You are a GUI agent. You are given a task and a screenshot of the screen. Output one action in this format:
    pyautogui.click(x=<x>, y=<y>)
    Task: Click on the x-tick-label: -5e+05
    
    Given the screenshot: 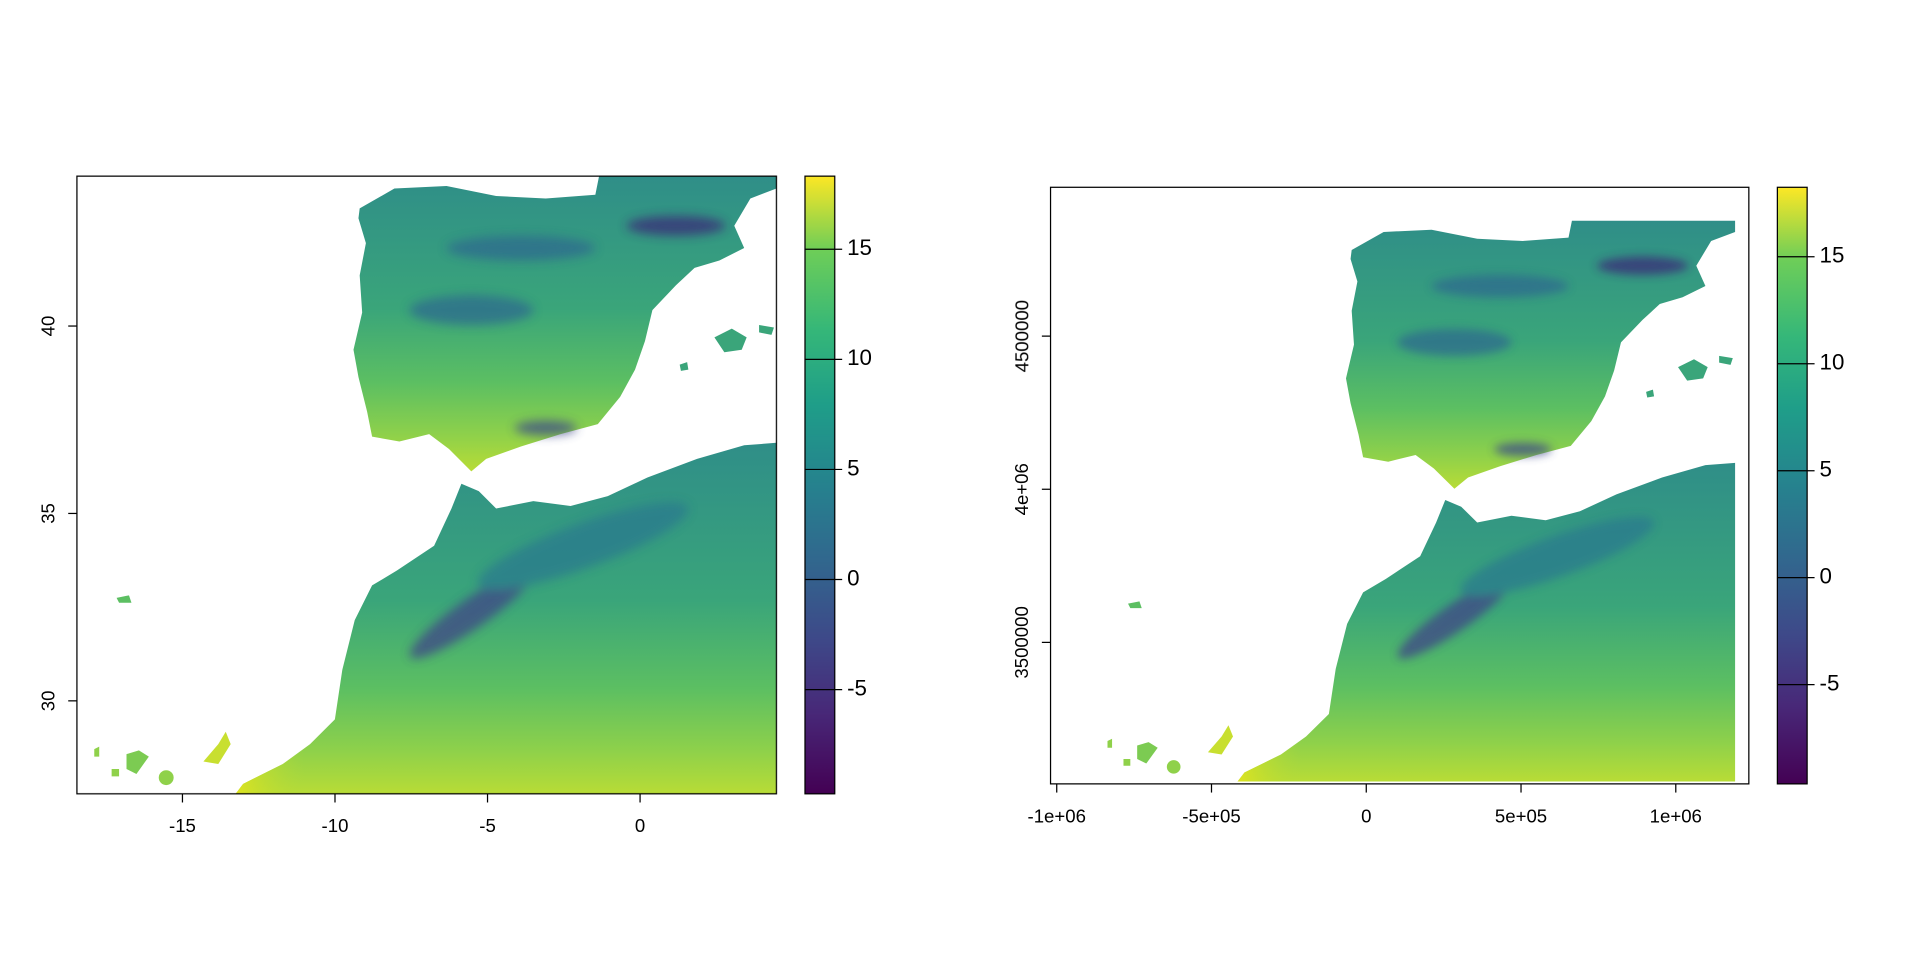 What is the action you would take?
    pyautogui.click(x=1211, y=815)
    